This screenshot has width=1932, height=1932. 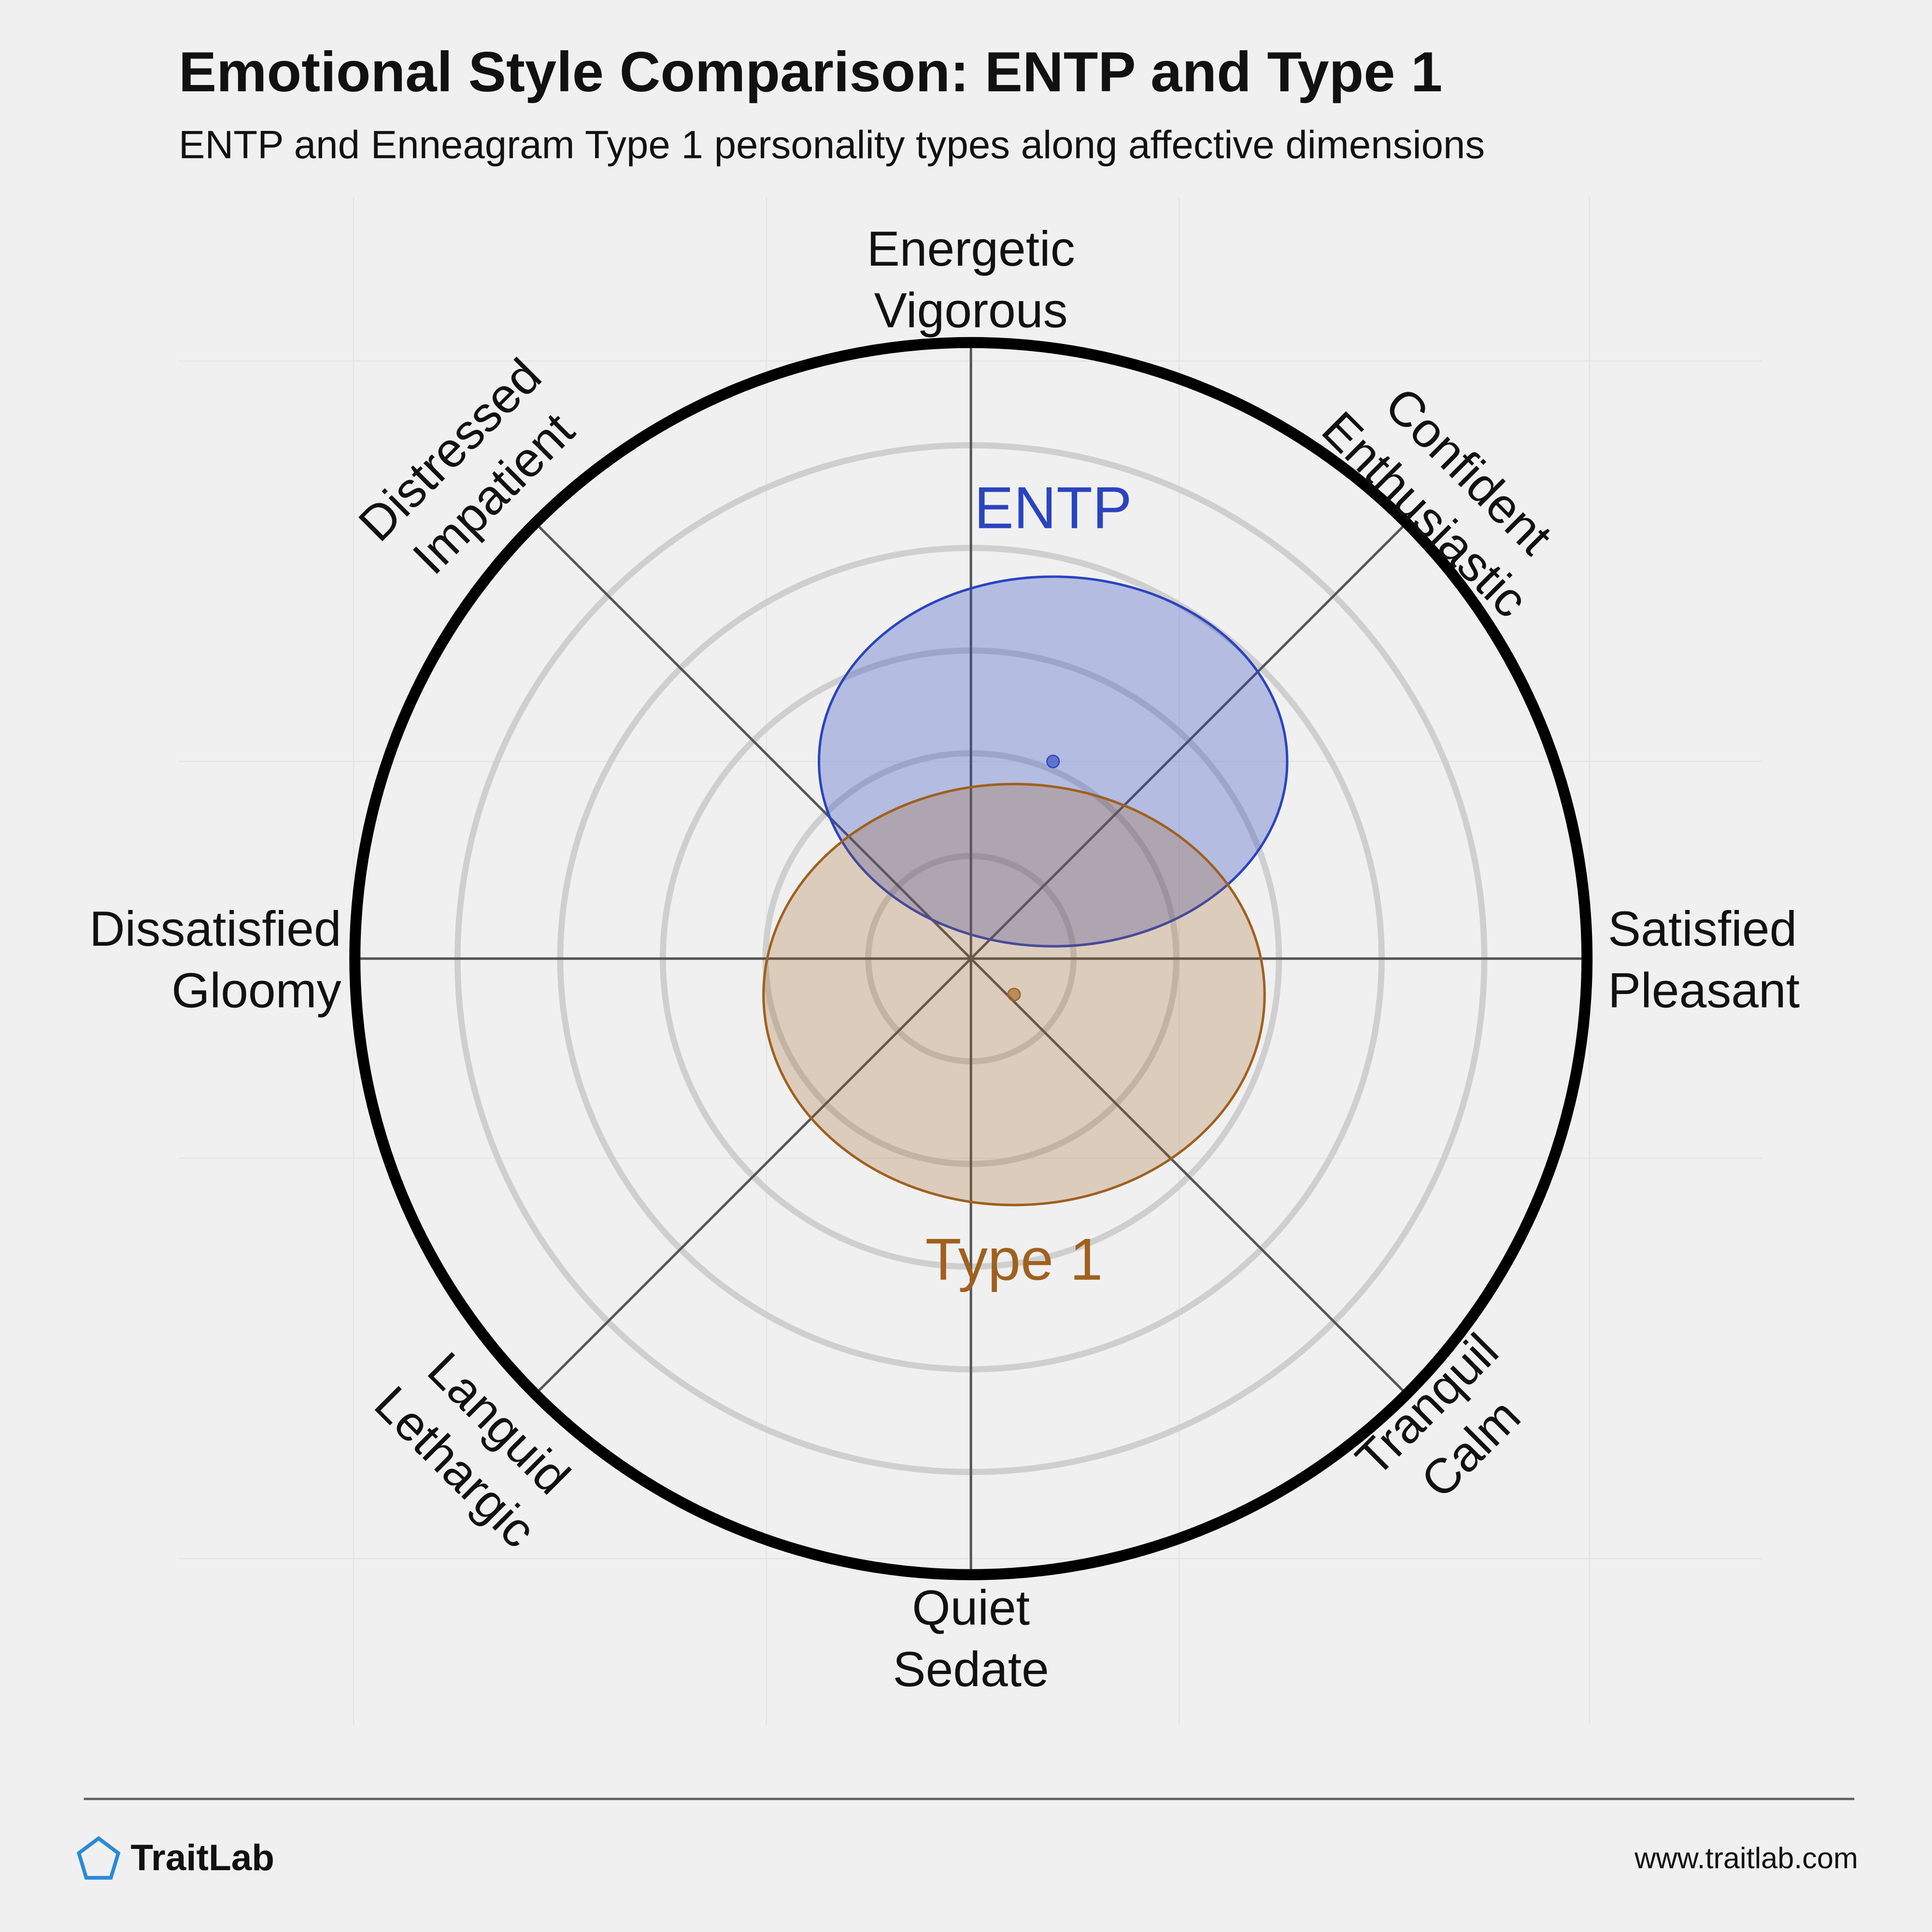 What do you see at coordinates (971, 248) in the screenshot?
I see `dimension-label-line: Energetic` at bounding box center [971, 248].